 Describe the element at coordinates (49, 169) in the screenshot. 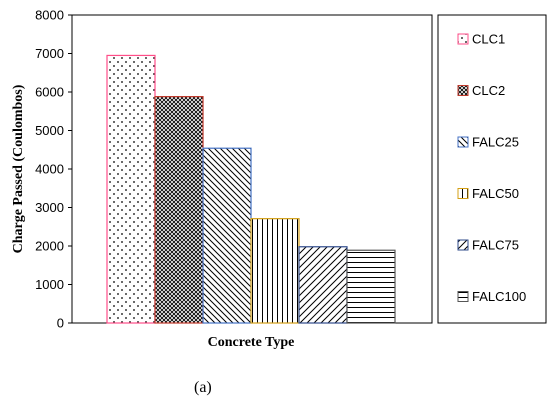

I see `y-tick-label: 4000` at that location.